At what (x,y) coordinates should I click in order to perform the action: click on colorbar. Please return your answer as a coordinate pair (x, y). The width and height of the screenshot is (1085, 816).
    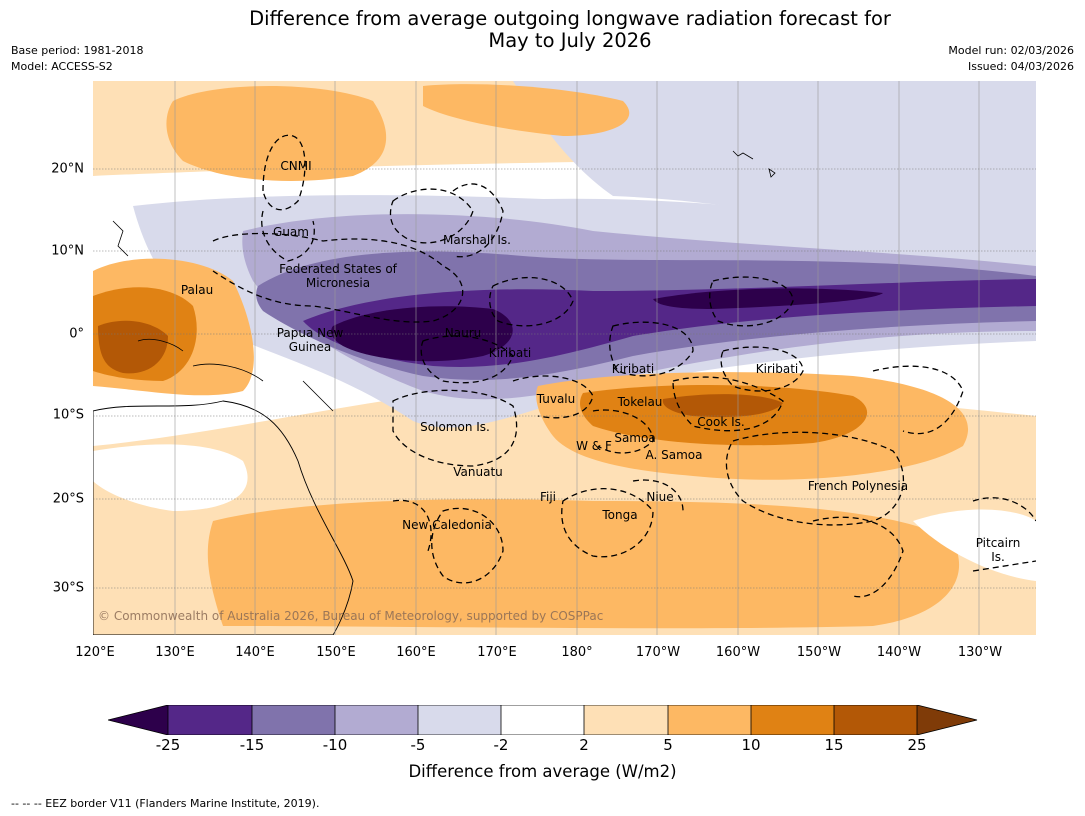
    Looking at the image, I should click on (543, 720).